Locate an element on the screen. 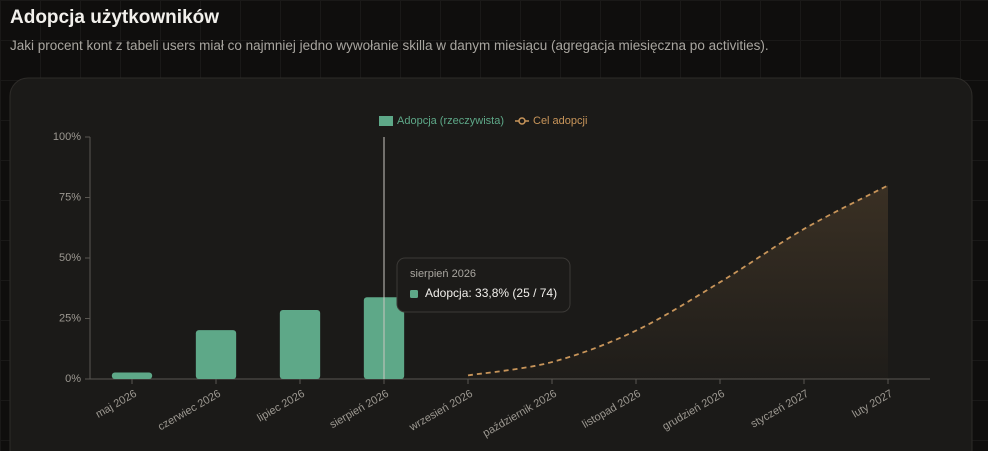  y-tick-label: 100% is located at coordinates (67, 137).